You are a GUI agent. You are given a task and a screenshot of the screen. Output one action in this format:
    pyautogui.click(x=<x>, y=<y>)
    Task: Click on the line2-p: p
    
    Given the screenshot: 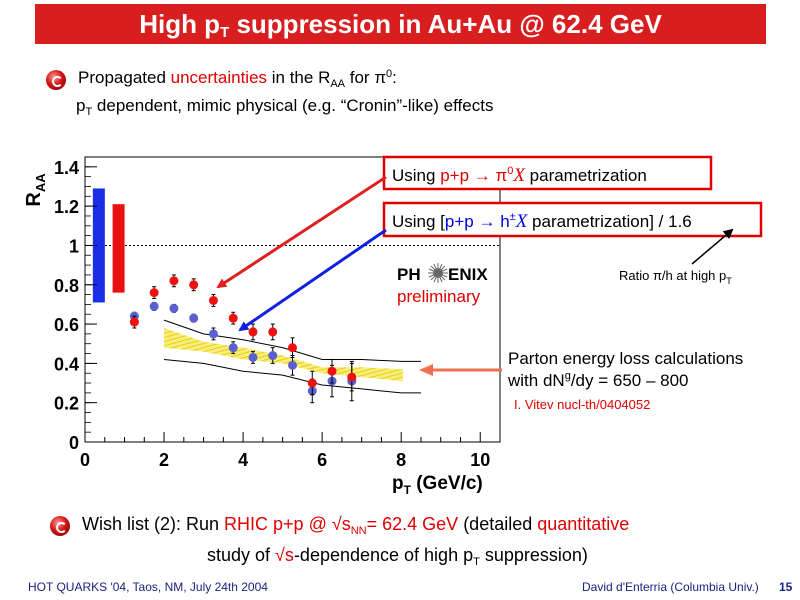 What is the action you would take?
    pyautogui.click(x=81, y=105)
    